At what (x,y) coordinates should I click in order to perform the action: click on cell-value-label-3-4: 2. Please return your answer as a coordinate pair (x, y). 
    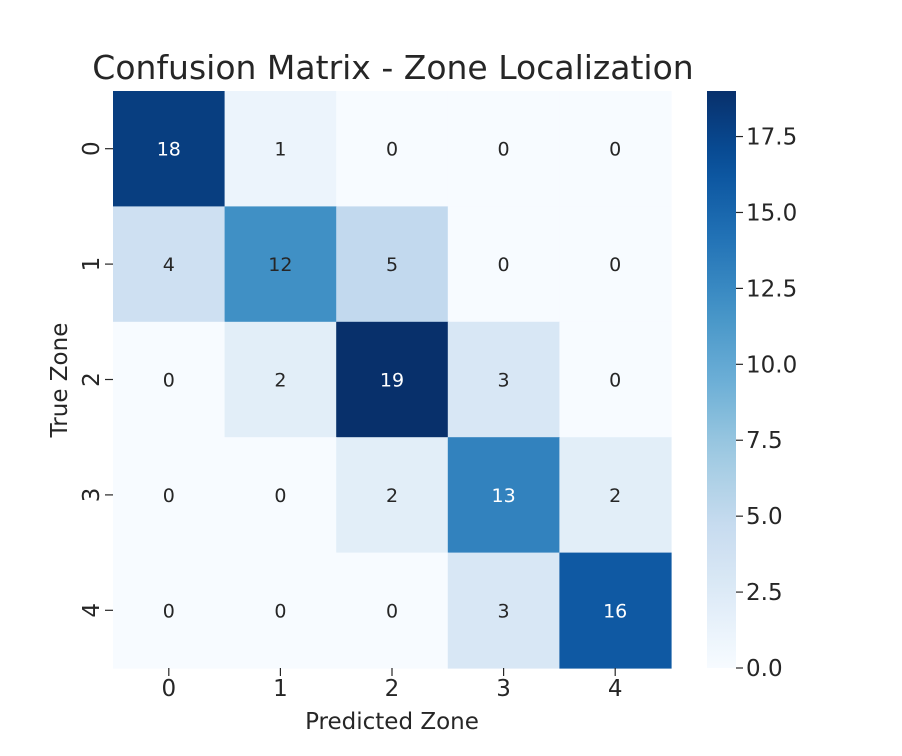
    Looking at the image, I should click on (615, 496).